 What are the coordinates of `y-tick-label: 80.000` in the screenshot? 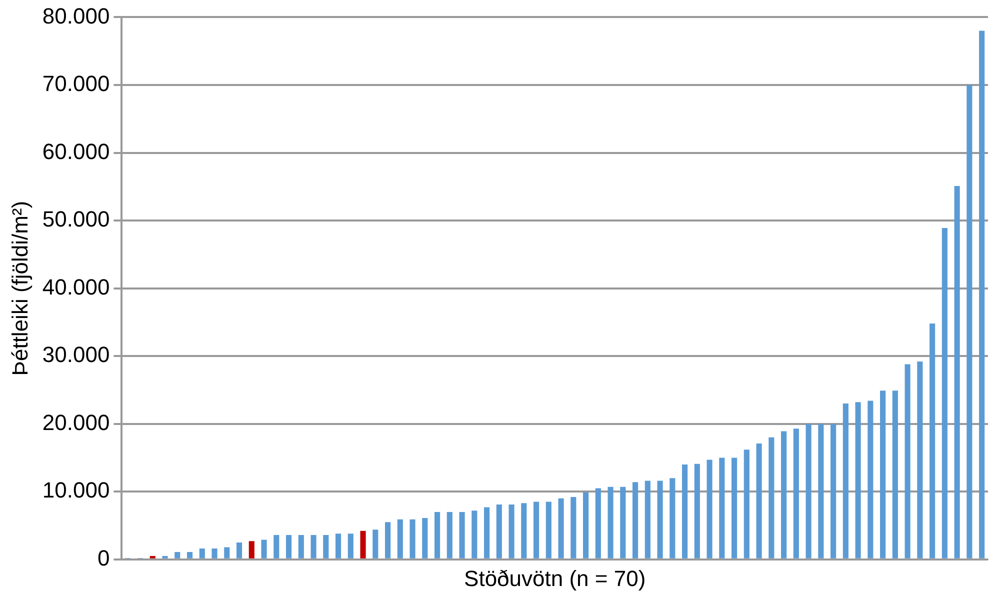 It's located at (76, 15).